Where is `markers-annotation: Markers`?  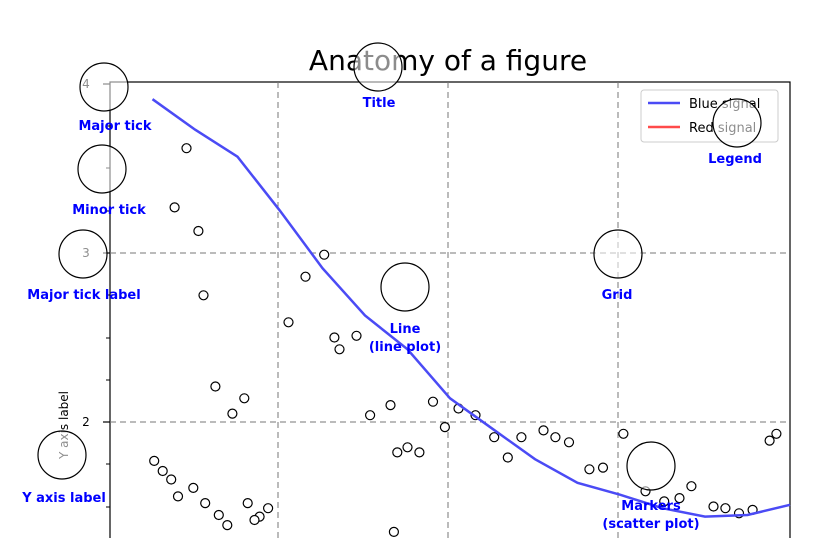 markers-annotation: Markers is located at coordinates (651, 506).